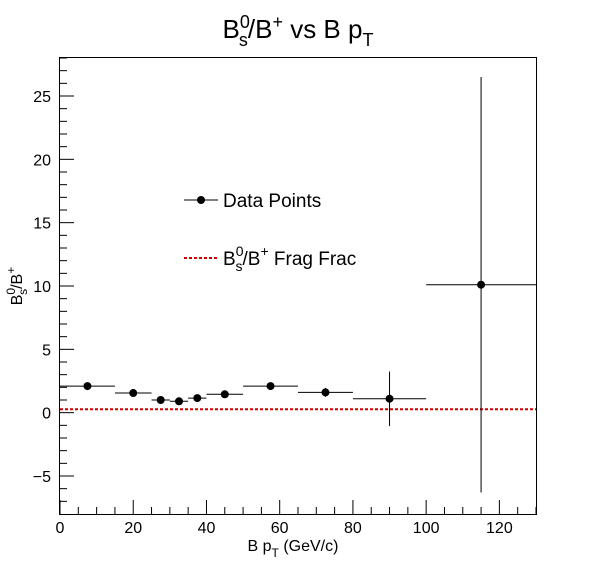 The image size is (596, 572). Describe the element at coordinates (296, 518) in the screenshot. I see `x-axis: 0 20 40 60 80 100 120` at that location.